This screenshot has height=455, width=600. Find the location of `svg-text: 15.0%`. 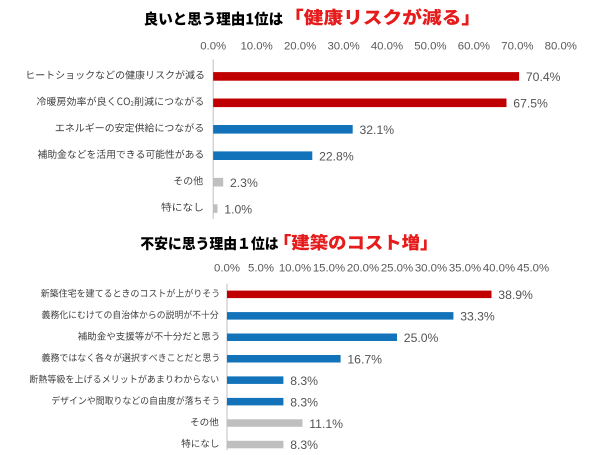

svg-text: 15.0% is located at coordinates (329, 268).